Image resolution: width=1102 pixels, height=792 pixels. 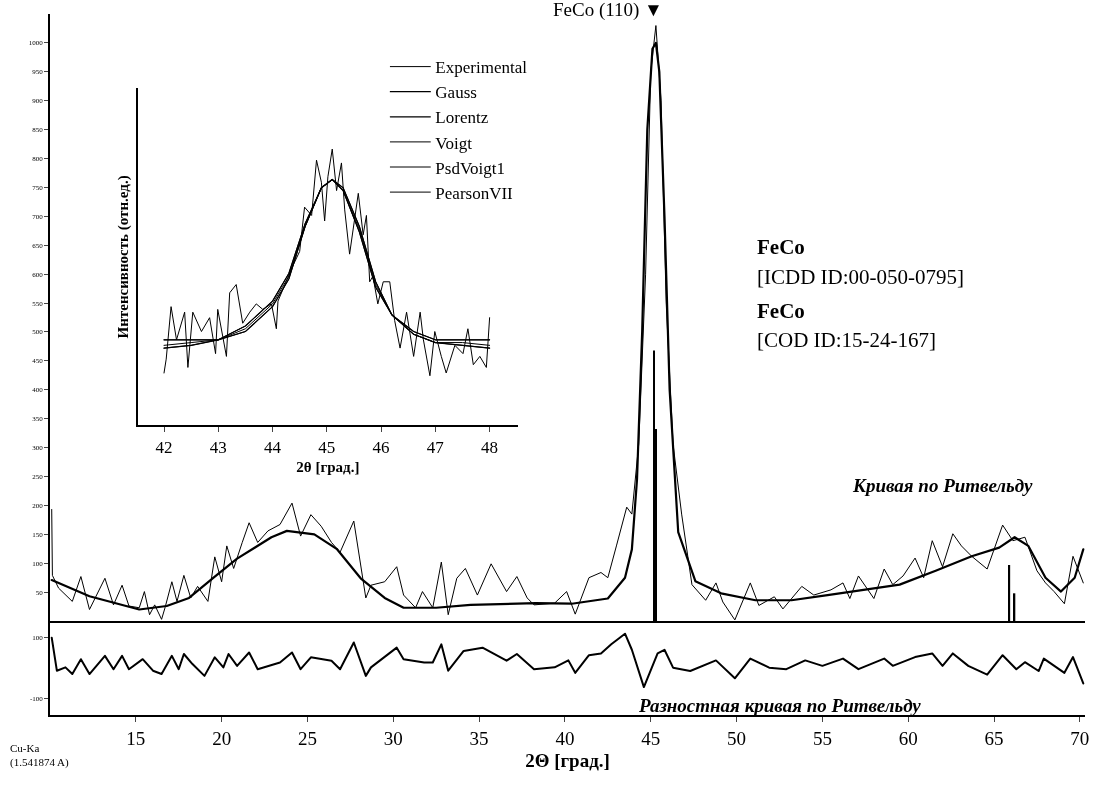 What do you see at coordinates (328, 467) in the screenshot?
I see `x-axis-title: 2θ [град.]` at bounding box center [328, 467].